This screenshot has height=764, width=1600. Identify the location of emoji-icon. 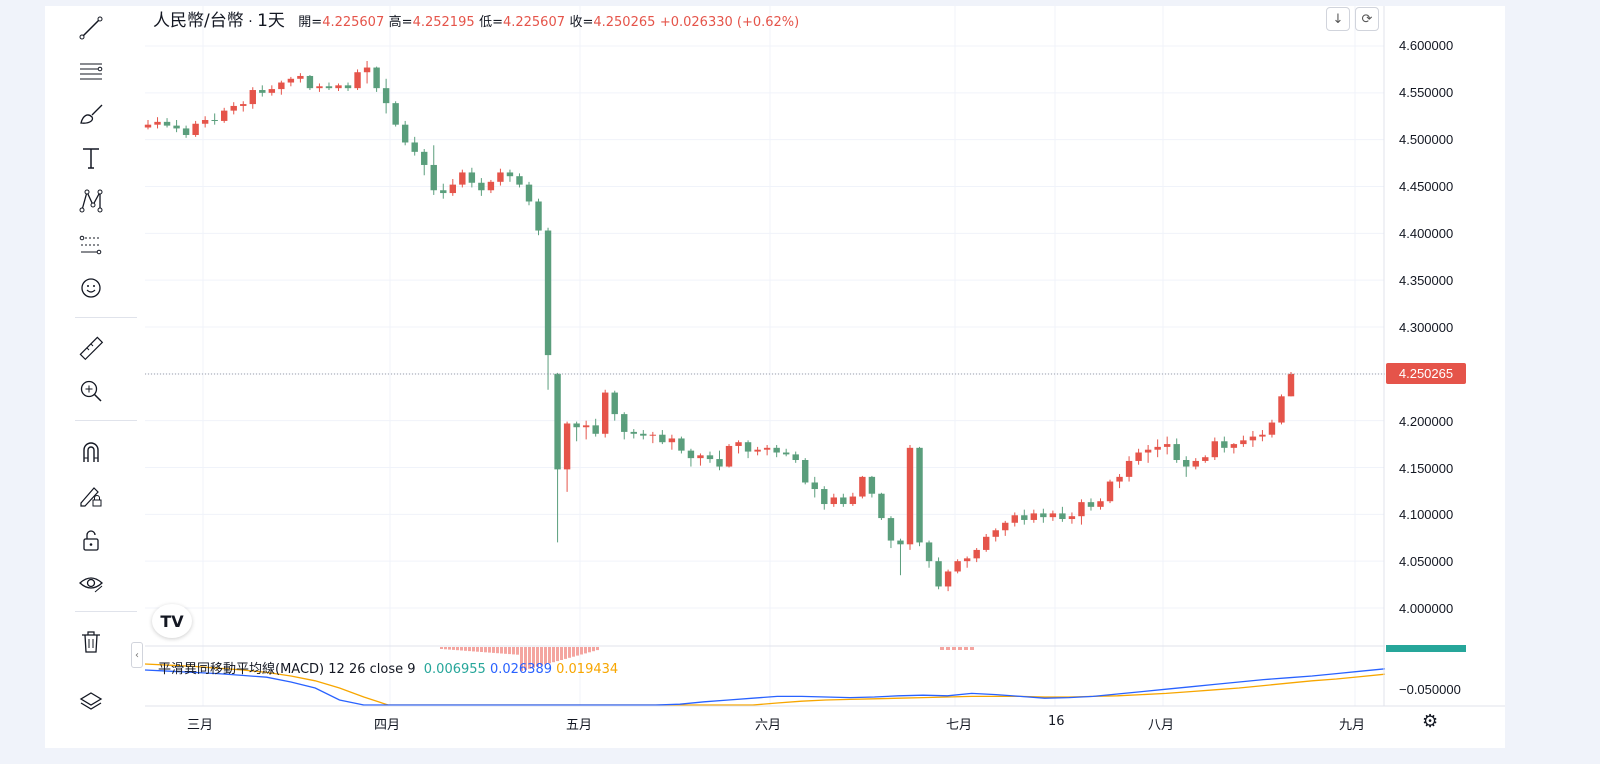
(91, 288).